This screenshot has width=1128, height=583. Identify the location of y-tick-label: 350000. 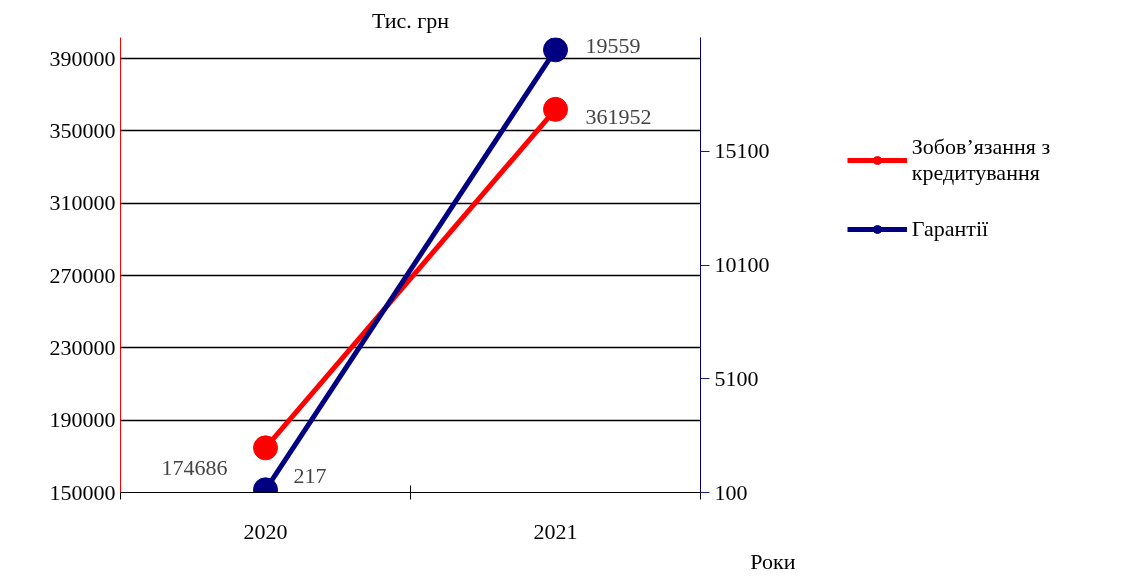
(82, 130).